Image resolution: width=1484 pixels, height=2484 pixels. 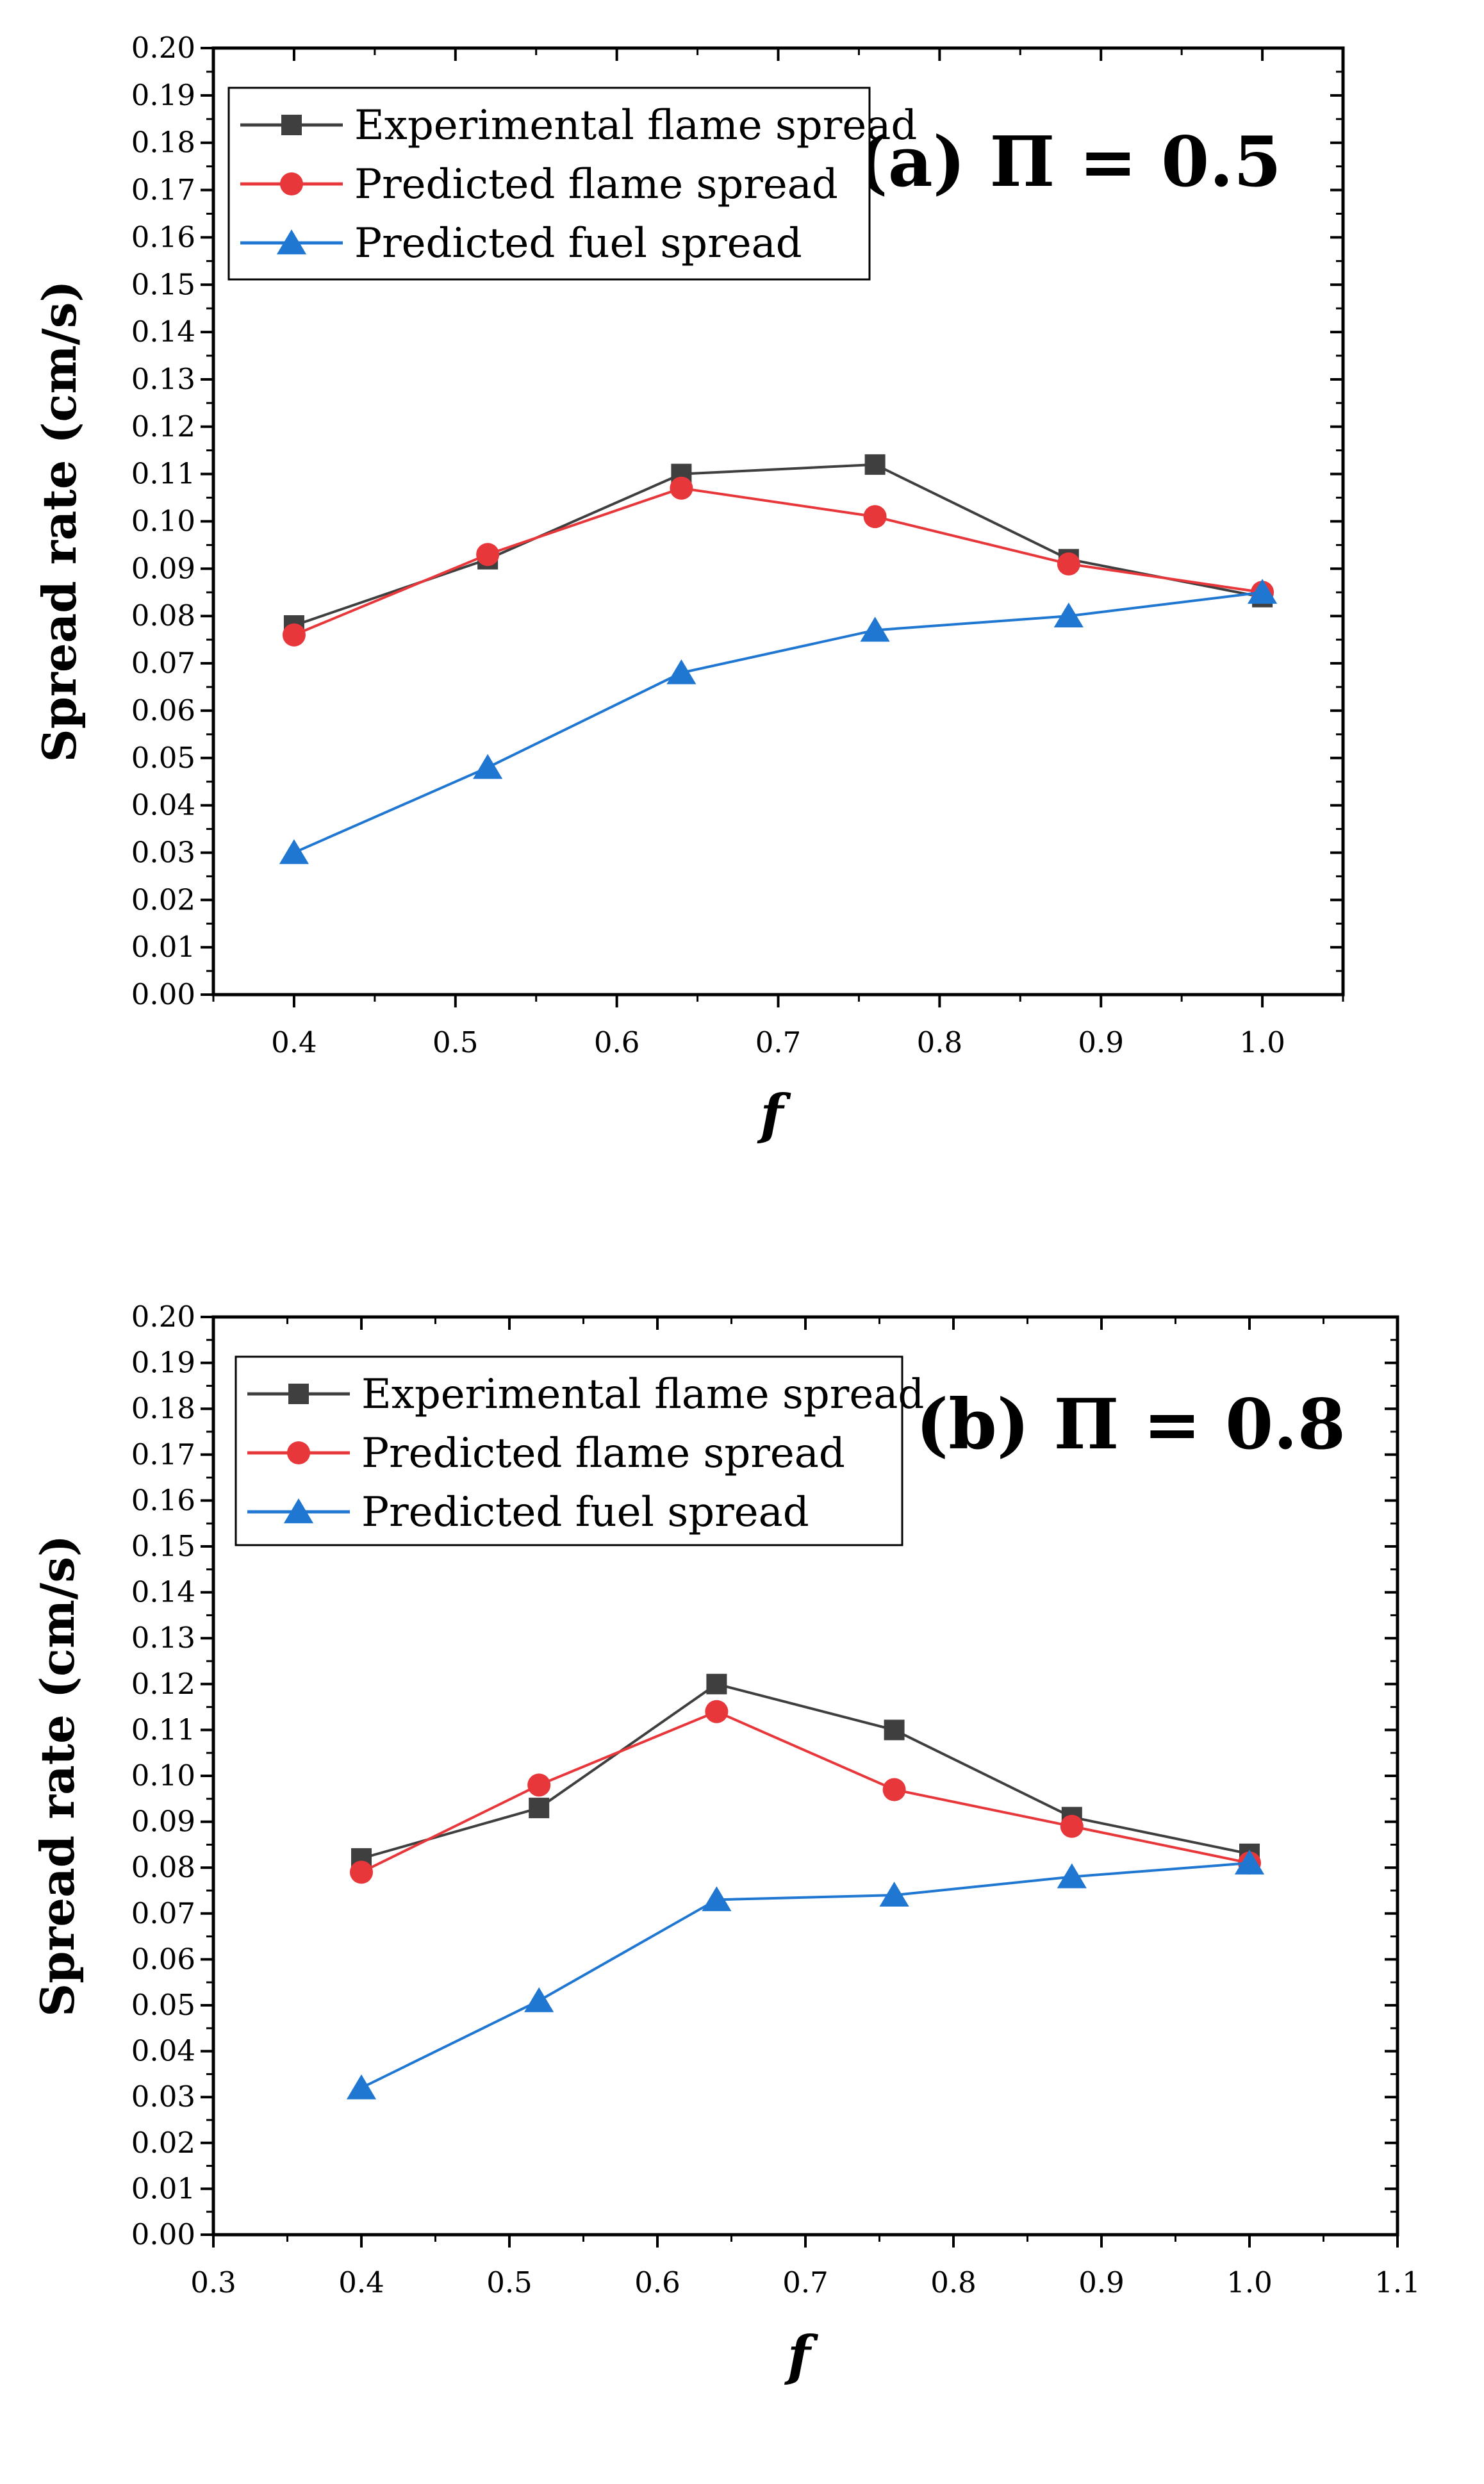 I want to click on series-circle, so click(x=805, y=1792).